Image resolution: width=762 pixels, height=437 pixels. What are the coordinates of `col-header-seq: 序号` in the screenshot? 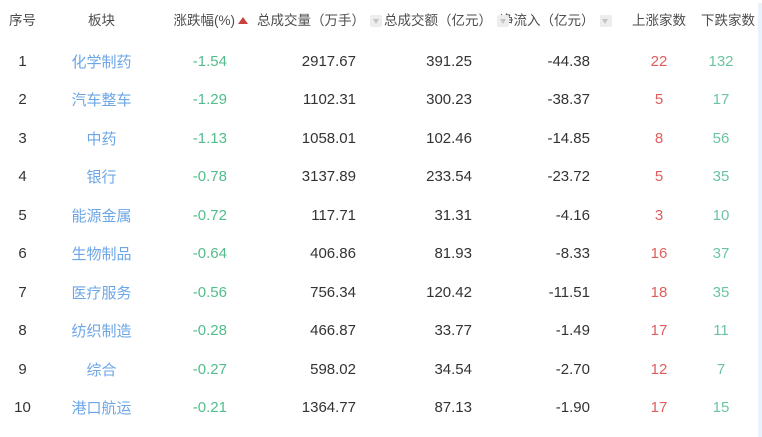 It's located at (22, 20).